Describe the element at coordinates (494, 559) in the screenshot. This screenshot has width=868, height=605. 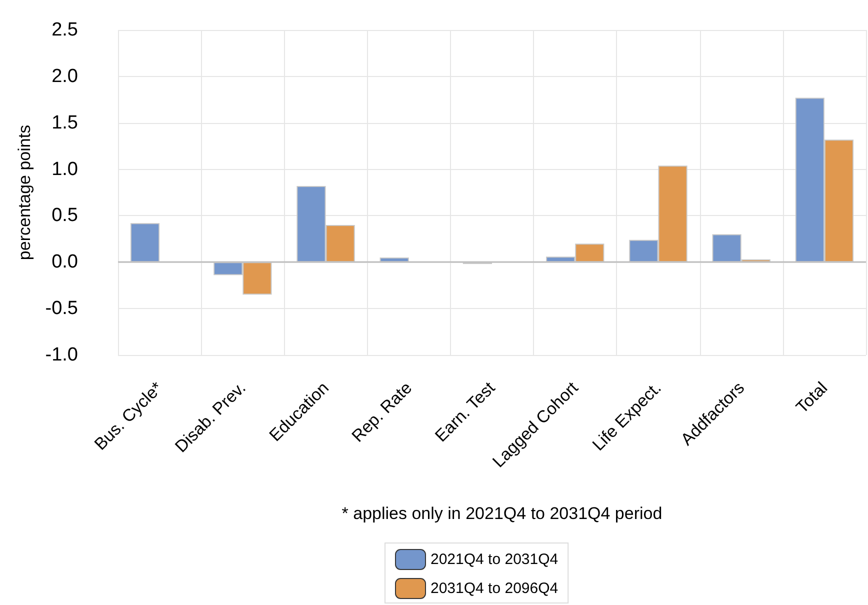
I see `legend-label: 2021Q4 to 2031Q4` at that location.